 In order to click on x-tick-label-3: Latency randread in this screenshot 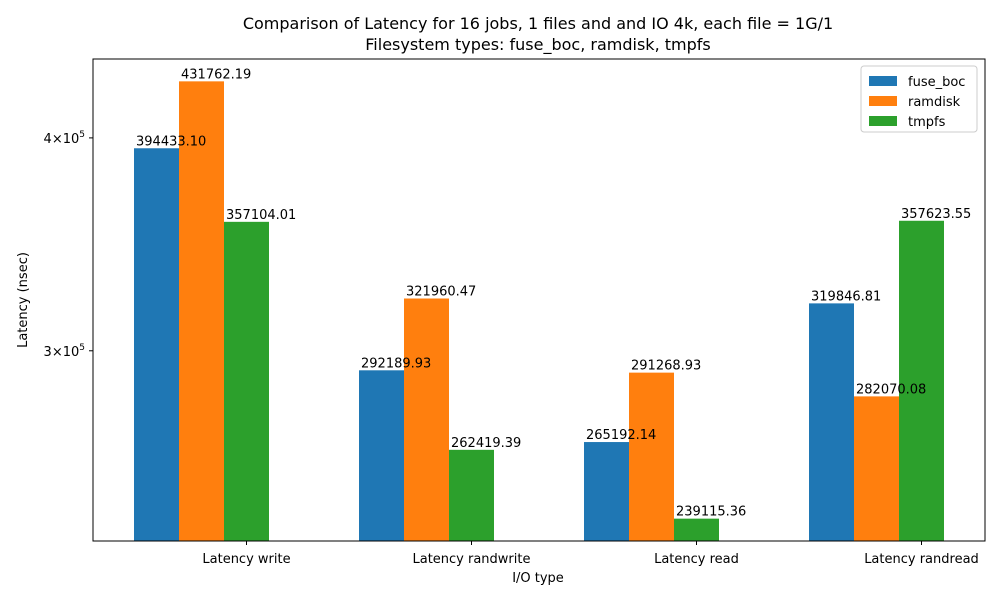, I will do `click(921, 559)`.